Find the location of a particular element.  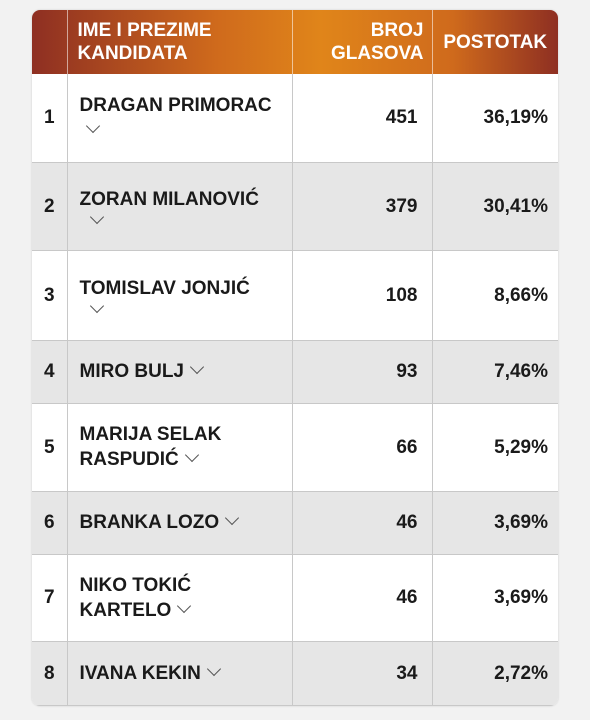

candidate-name: MARIJA SELAK RASPUDIĆ is located at coordinates (150, 447).